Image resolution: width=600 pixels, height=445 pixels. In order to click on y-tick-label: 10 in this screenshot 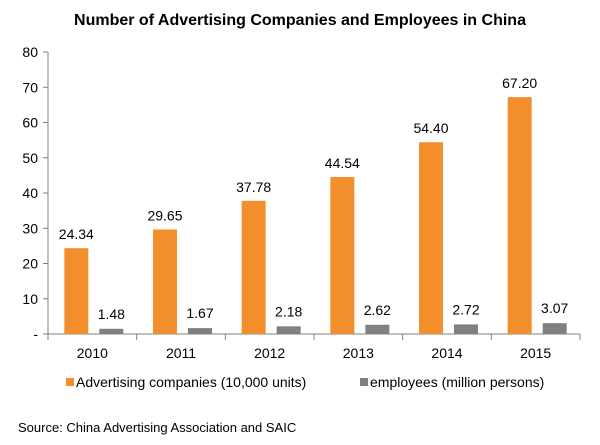, I will do `click(30, 299)`.